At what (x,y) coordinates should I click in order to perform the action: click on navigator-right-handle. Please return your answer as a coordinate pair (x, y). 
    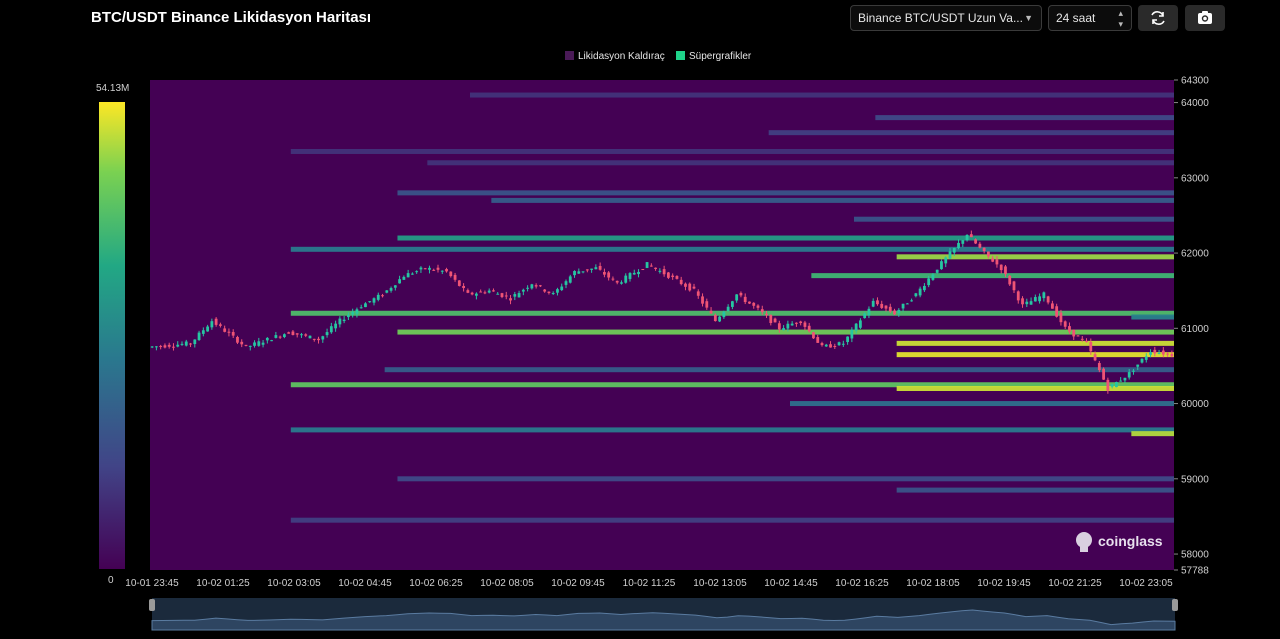
    Looking at the image, I should click on (1175, 605).